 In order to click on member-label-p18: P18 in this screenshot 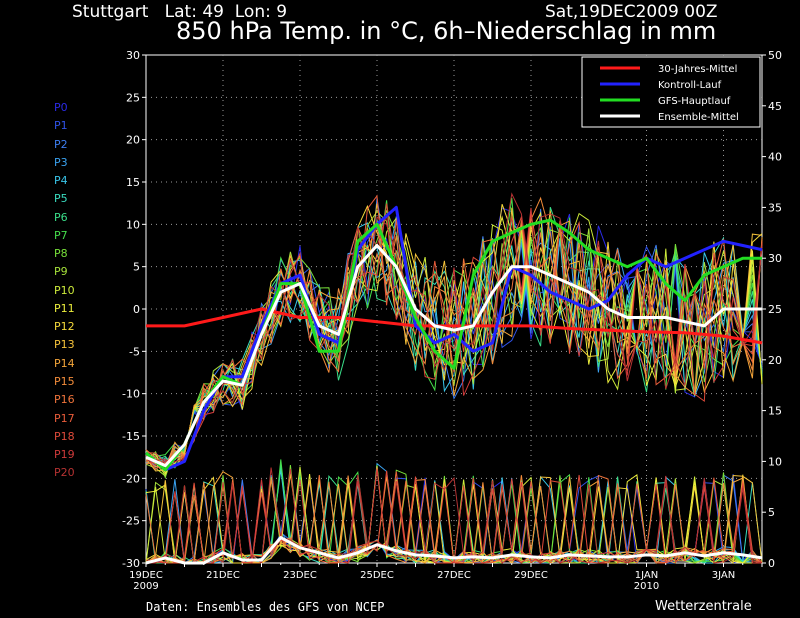, I will do `click(64, 436)`.